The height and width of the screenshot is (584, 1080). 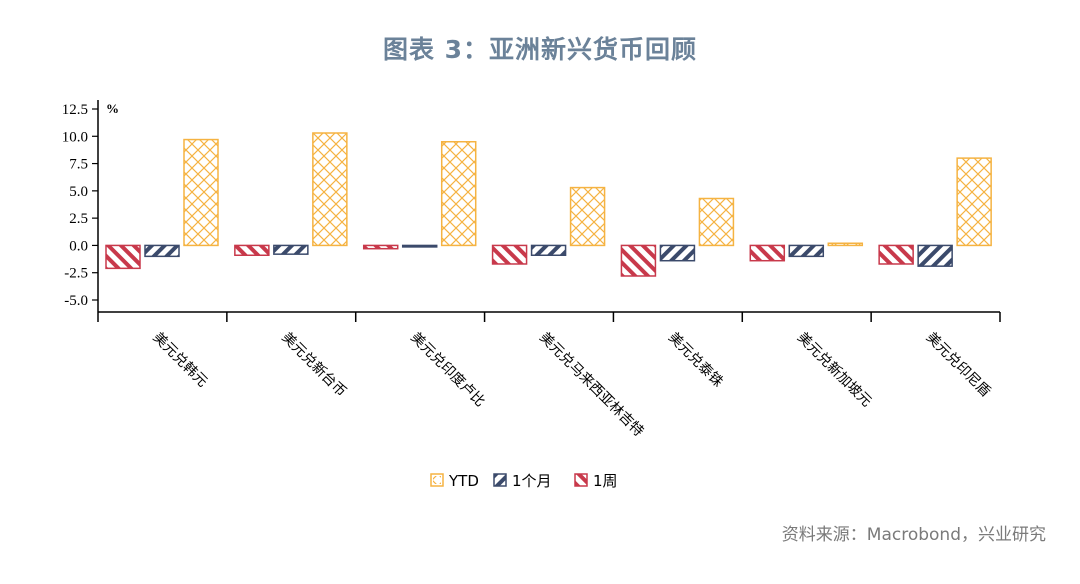 What do you see at coordinates (75, 137) in the screenshot?
I see `y-tick-label: 10.0` at bounding box center [75, 137].